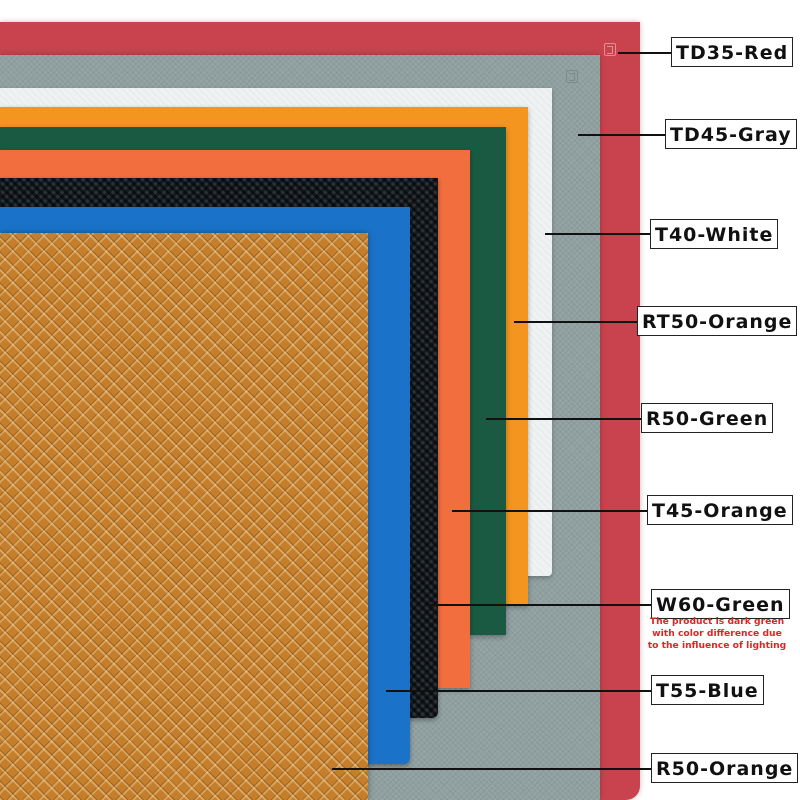  I want to click on leader-line-r50-orange, so click(492, 769).